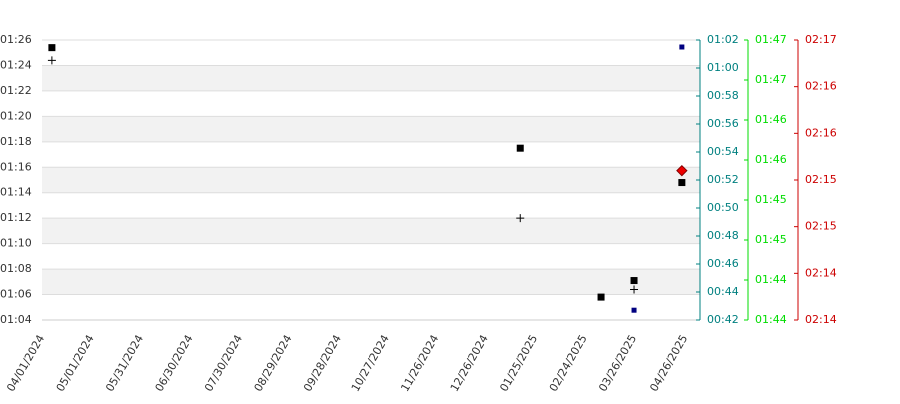 The image size is (900, 404). I want to click on y2-tick-label: 00:52, so click(723, 179).